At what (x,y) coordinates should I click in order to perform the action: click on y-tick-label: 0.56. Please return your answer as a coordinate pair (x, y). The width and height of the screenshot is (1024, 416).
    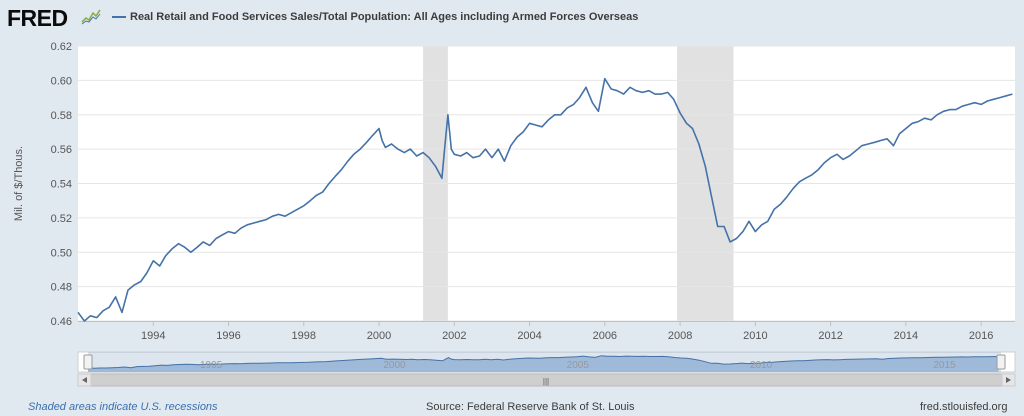
    Looking at the image, I should click on (61, 150).